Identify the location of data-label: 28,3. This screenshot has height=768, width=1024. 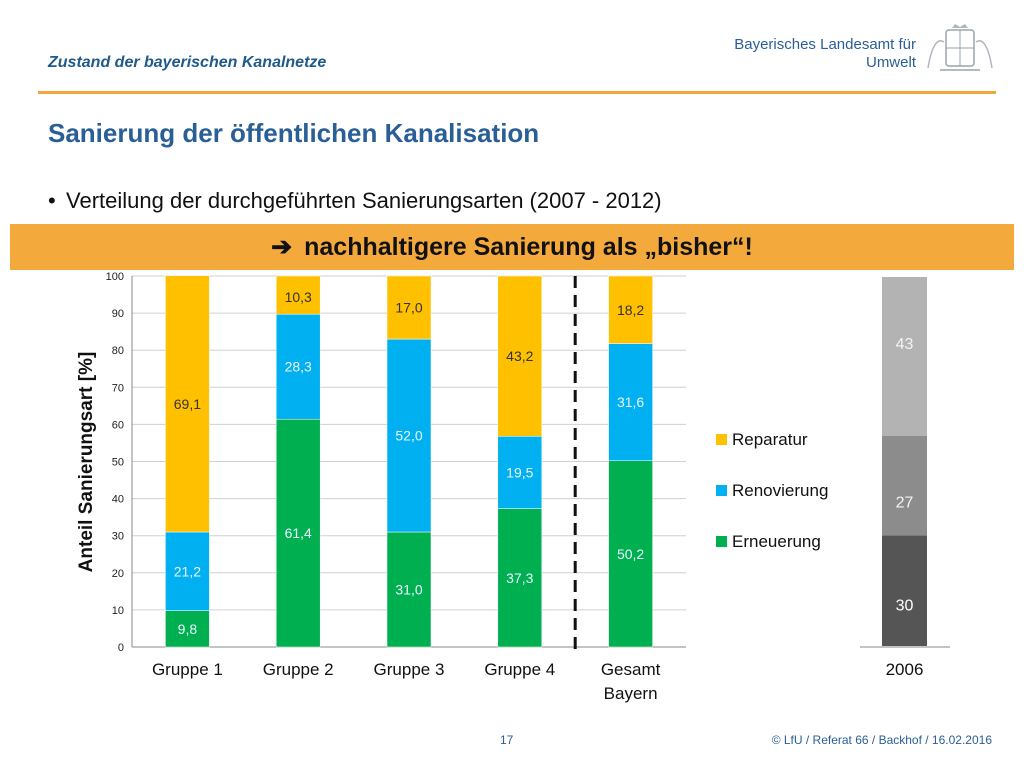
(298, 367).